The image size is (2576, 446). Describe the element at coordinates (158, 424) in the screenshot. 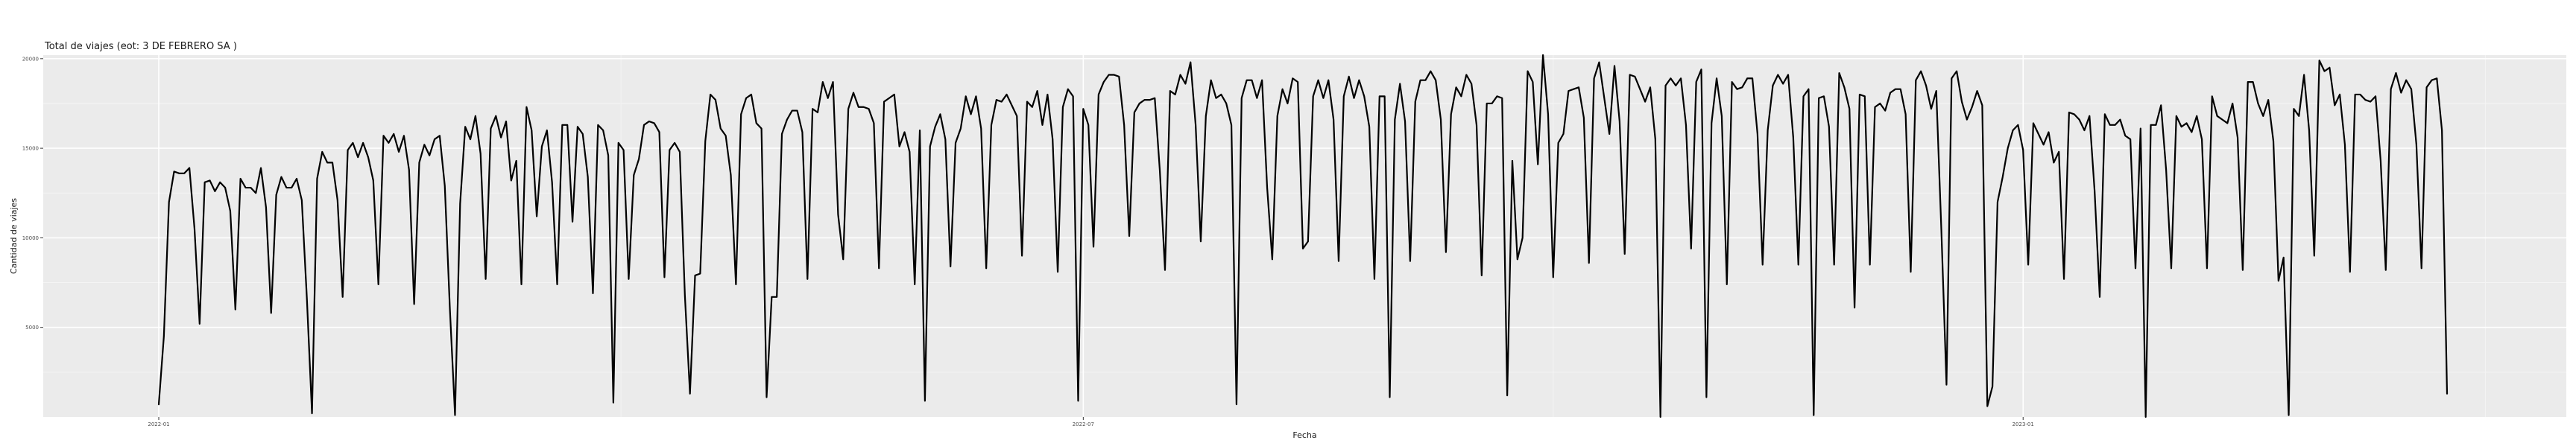

I see `x-tick-label: 2022-01` at that location.